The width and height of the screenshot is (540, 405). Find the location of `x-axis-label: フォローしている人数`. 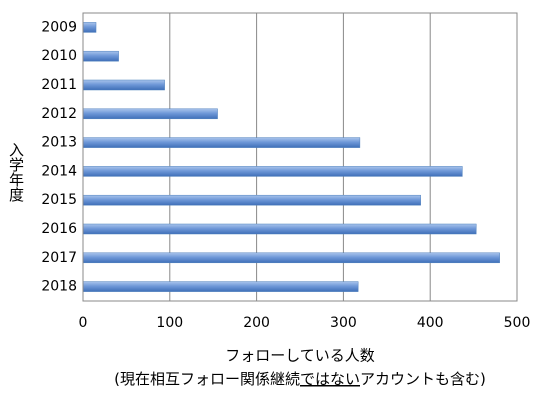

x-axis-label: フォローしている人数 is located at coordinates (300, 356).